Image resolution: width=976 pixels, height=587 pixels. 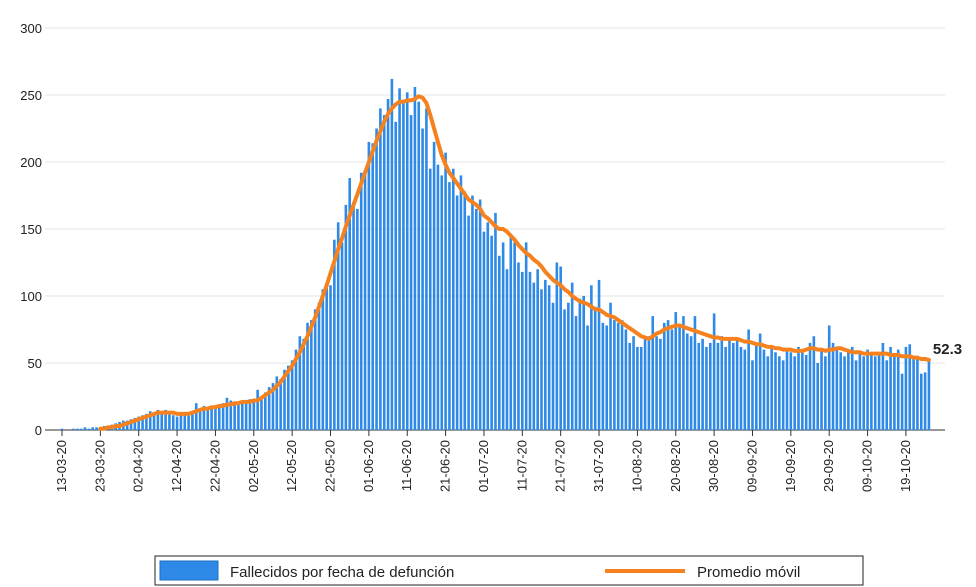 I want to click on y-tick-label: 250, so click(x=31, y=95).